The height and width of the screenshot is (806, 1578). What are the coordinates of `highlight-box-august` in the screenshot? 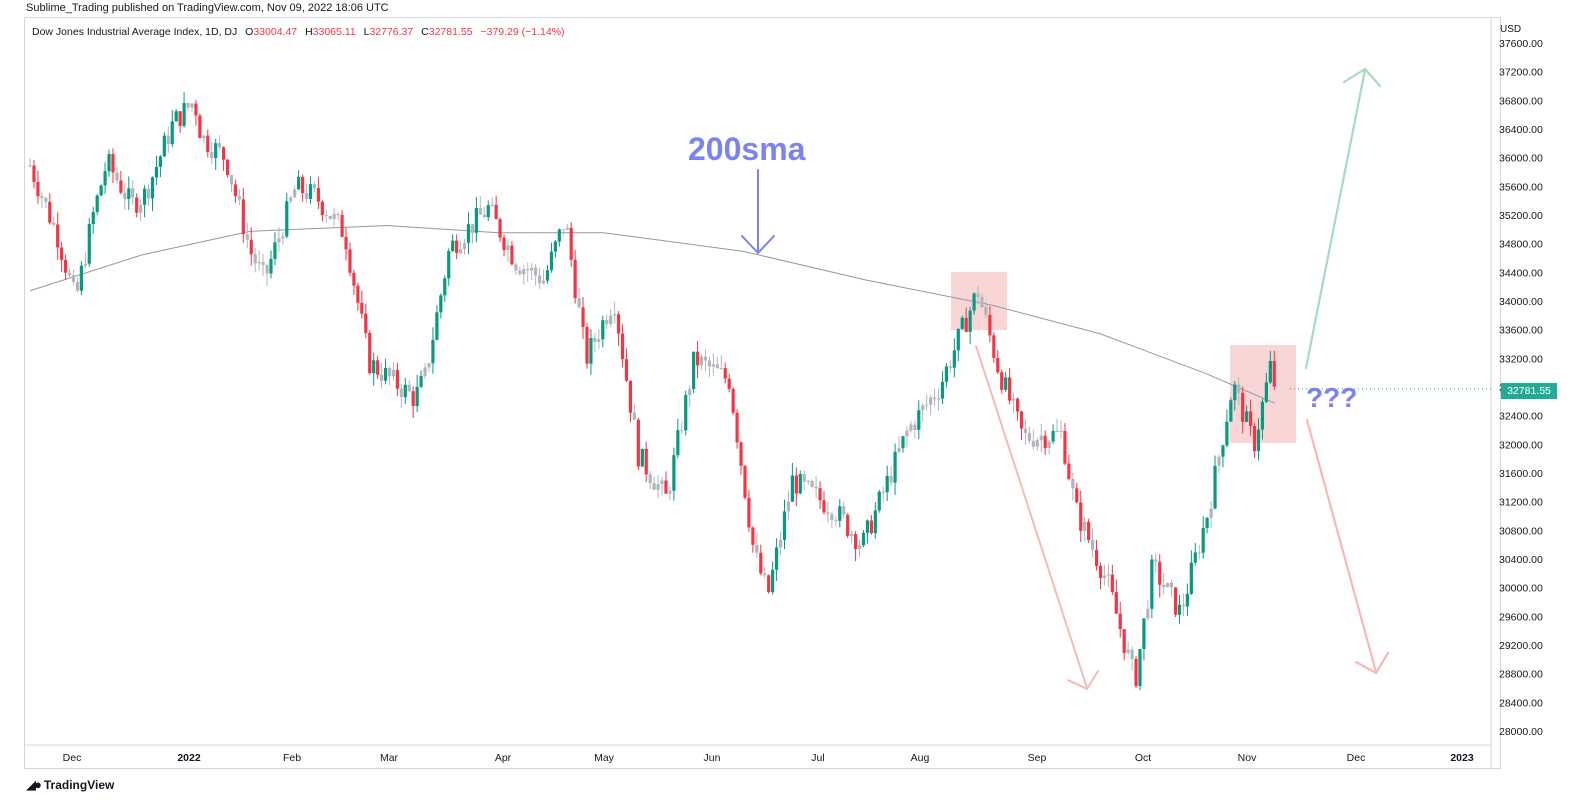 It's located at (979, 301).